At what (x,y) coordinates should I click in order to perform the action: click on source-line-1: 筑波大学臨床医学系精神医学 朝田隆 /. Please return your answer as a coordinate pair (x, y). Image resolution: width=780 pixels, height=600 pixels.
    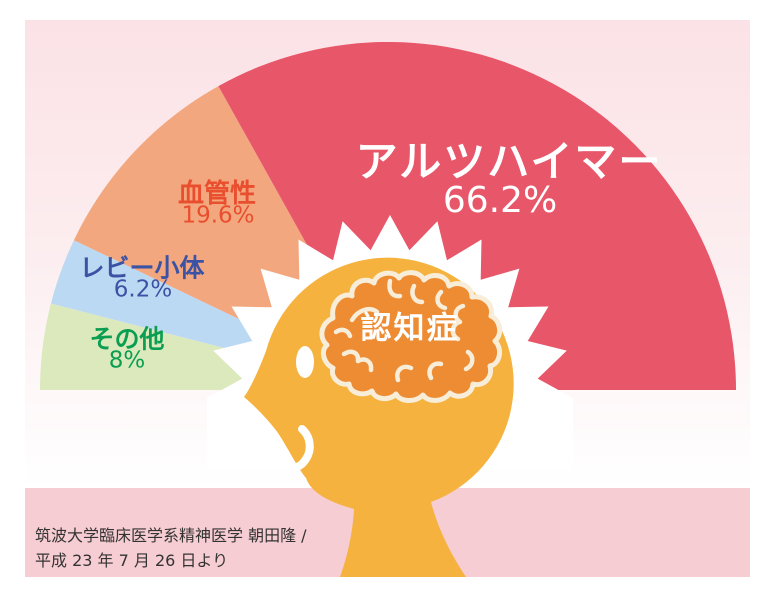
    Looking at the image, I should click on (171, 535).